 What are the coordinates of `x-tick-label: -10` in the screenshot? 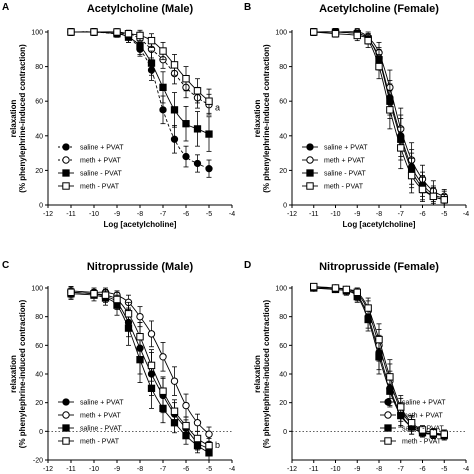 It's located at (335, 214).